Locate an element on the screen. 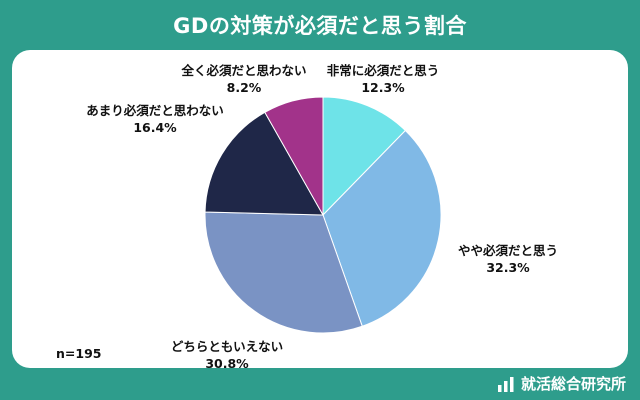 The image size is (640, 400). sample-size-note: n=195 is located at coordinates (79, 353).